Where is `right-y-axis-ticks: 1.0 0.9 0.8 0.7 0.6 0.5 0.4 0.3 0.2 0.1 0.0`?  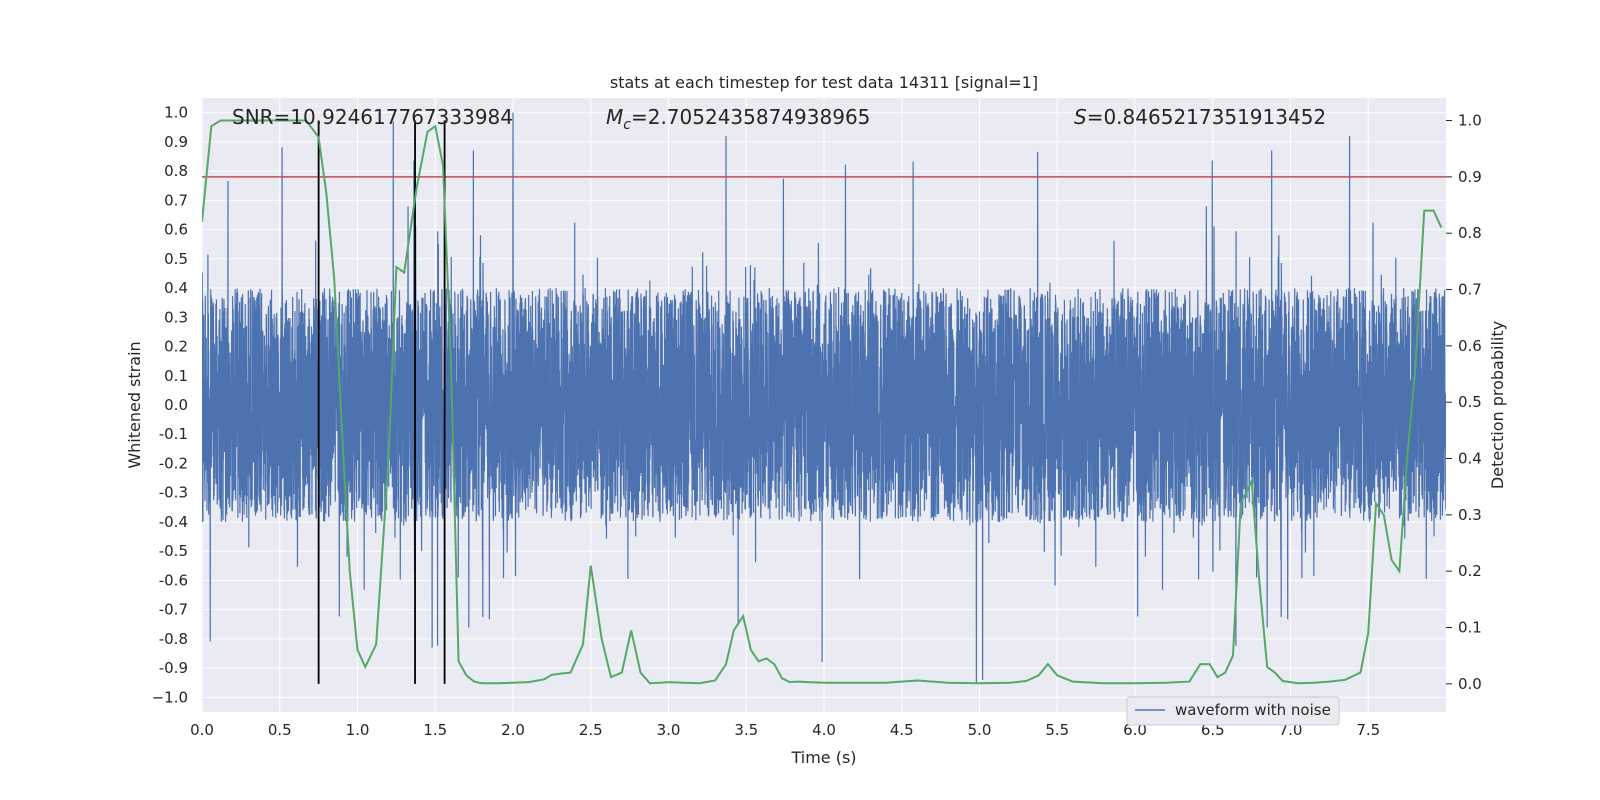
right-y-axis-ticks: 1.0 0.9 0.8 0.7 0.6 0.5 0.4 0.3 0.2 0.1 0.0 is located at coordinates (1464, 402).